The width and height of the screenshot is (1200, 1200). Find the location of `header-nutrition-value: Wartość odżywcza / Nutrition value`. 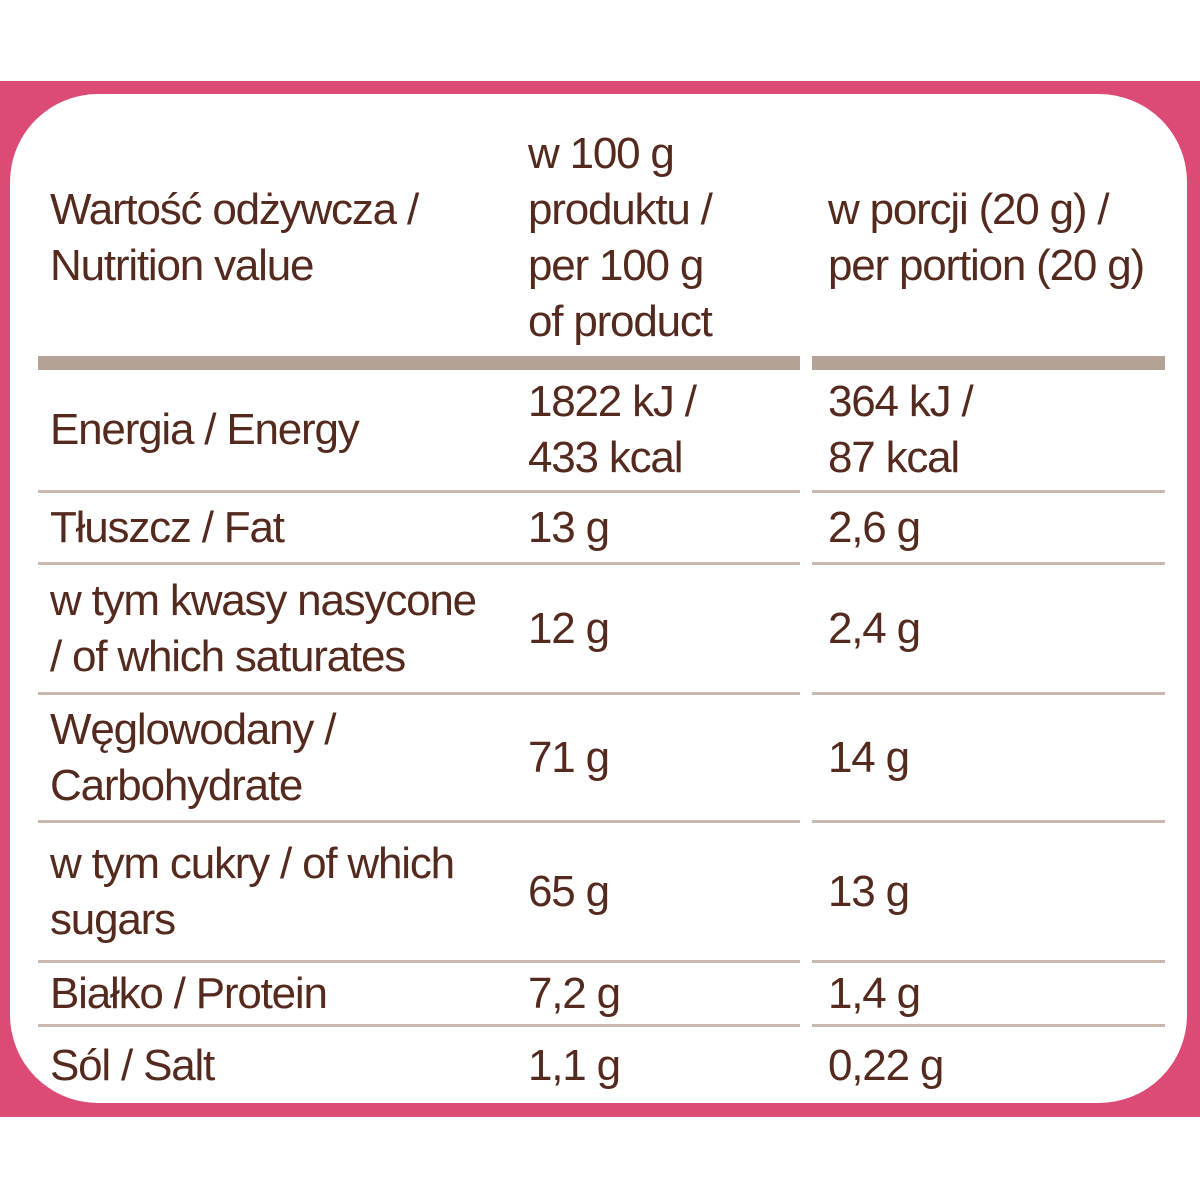

header-nutrition-value: Wartość odżywcza / Nutrition value is located at coordinates (234, 237).